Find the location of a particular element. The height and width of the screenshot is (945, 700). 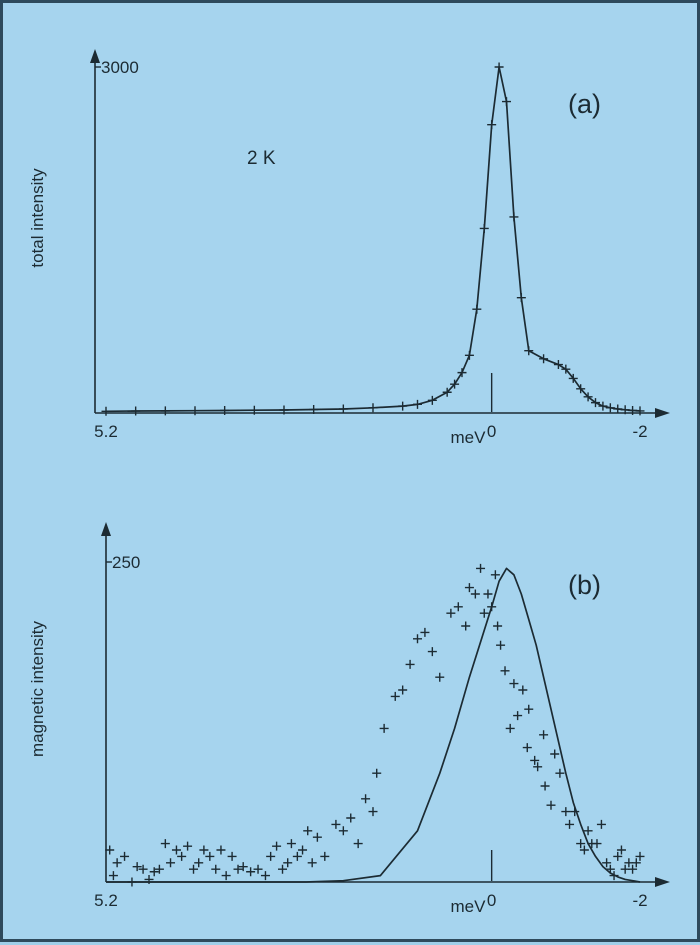

y-axis-label: magnetic intensity is located at coordinates (37, 688).